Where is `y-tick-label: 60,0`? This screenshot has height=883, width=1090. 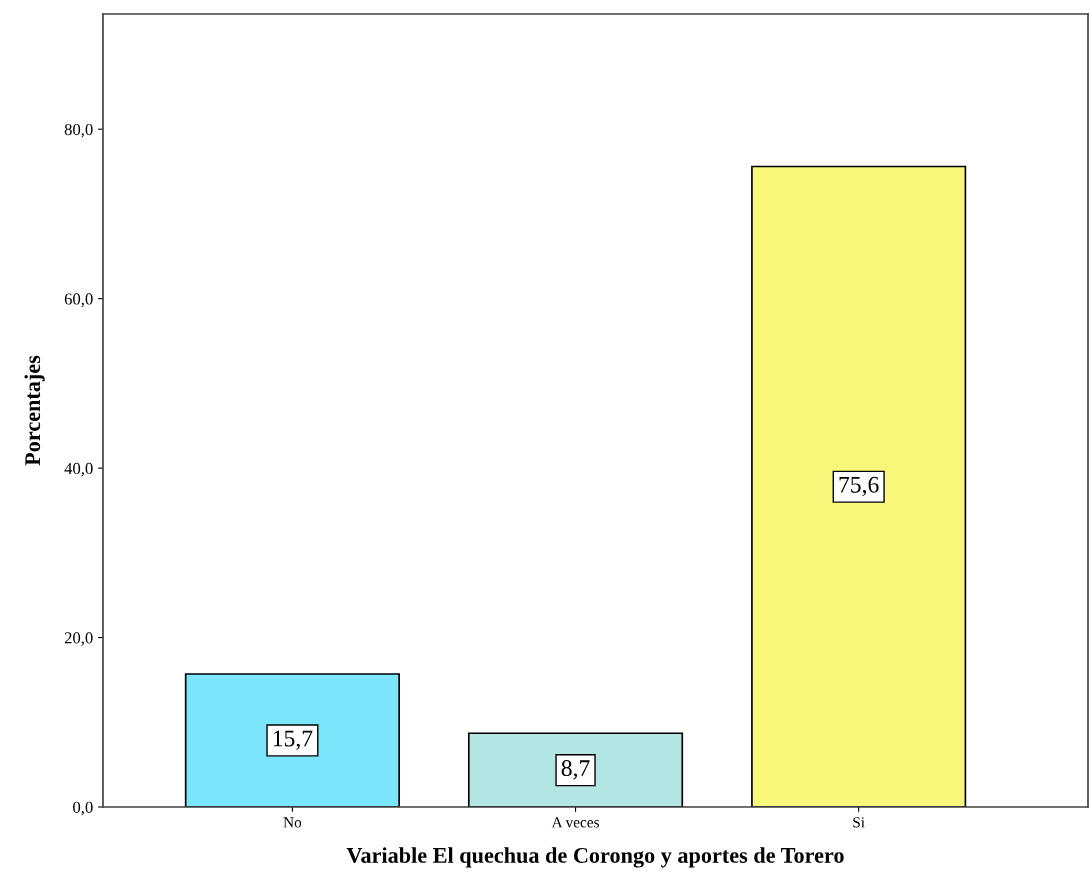
y-tick-label: 60,0 is located at coordinates (78, 300).